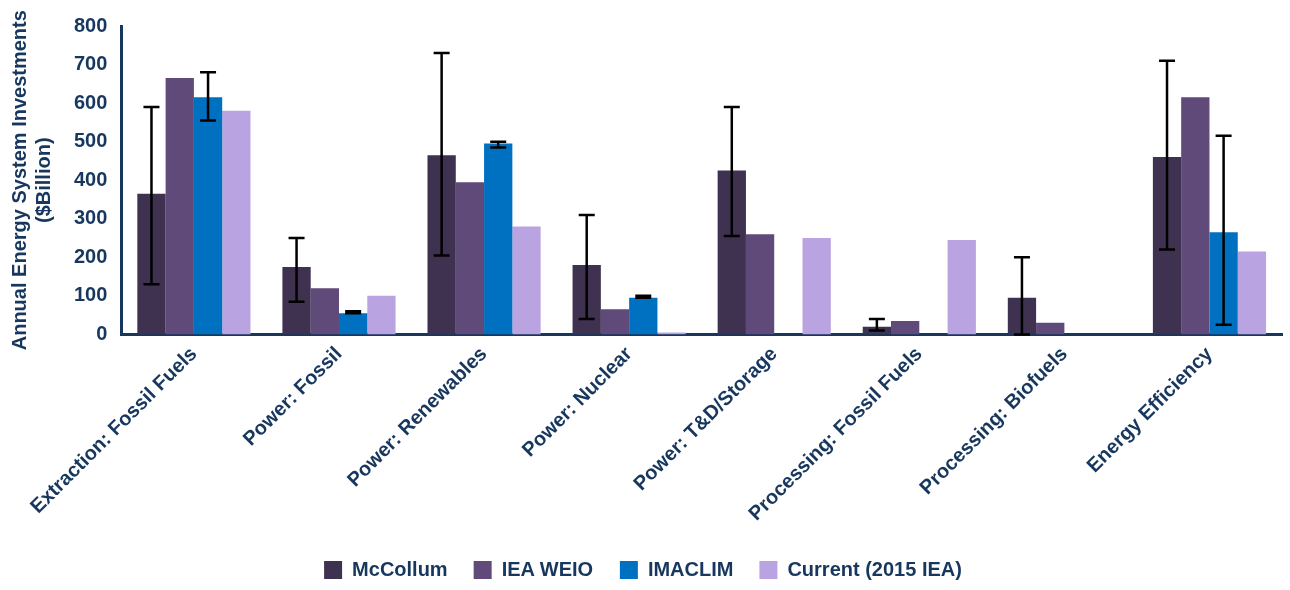 The width and height of the screenshot is (1290, 590). Describe the element at coordinates (400, 568) in the screenshot. I see `legend-label: McCollum` at that location.